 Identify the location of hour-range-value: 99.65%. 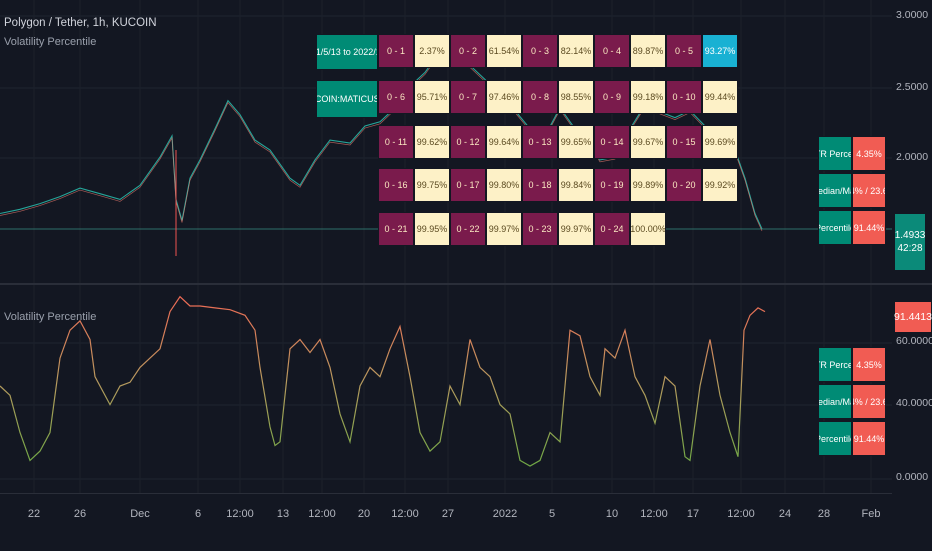
(576, 142).